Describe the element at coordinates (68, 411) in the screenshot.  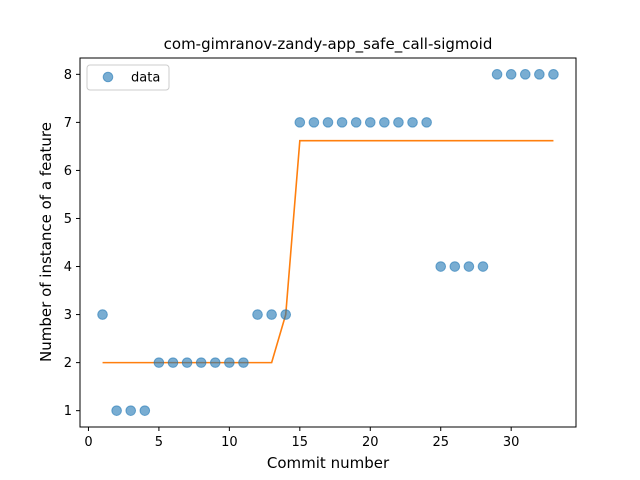
I see `y-tick-label: 1` at that location.